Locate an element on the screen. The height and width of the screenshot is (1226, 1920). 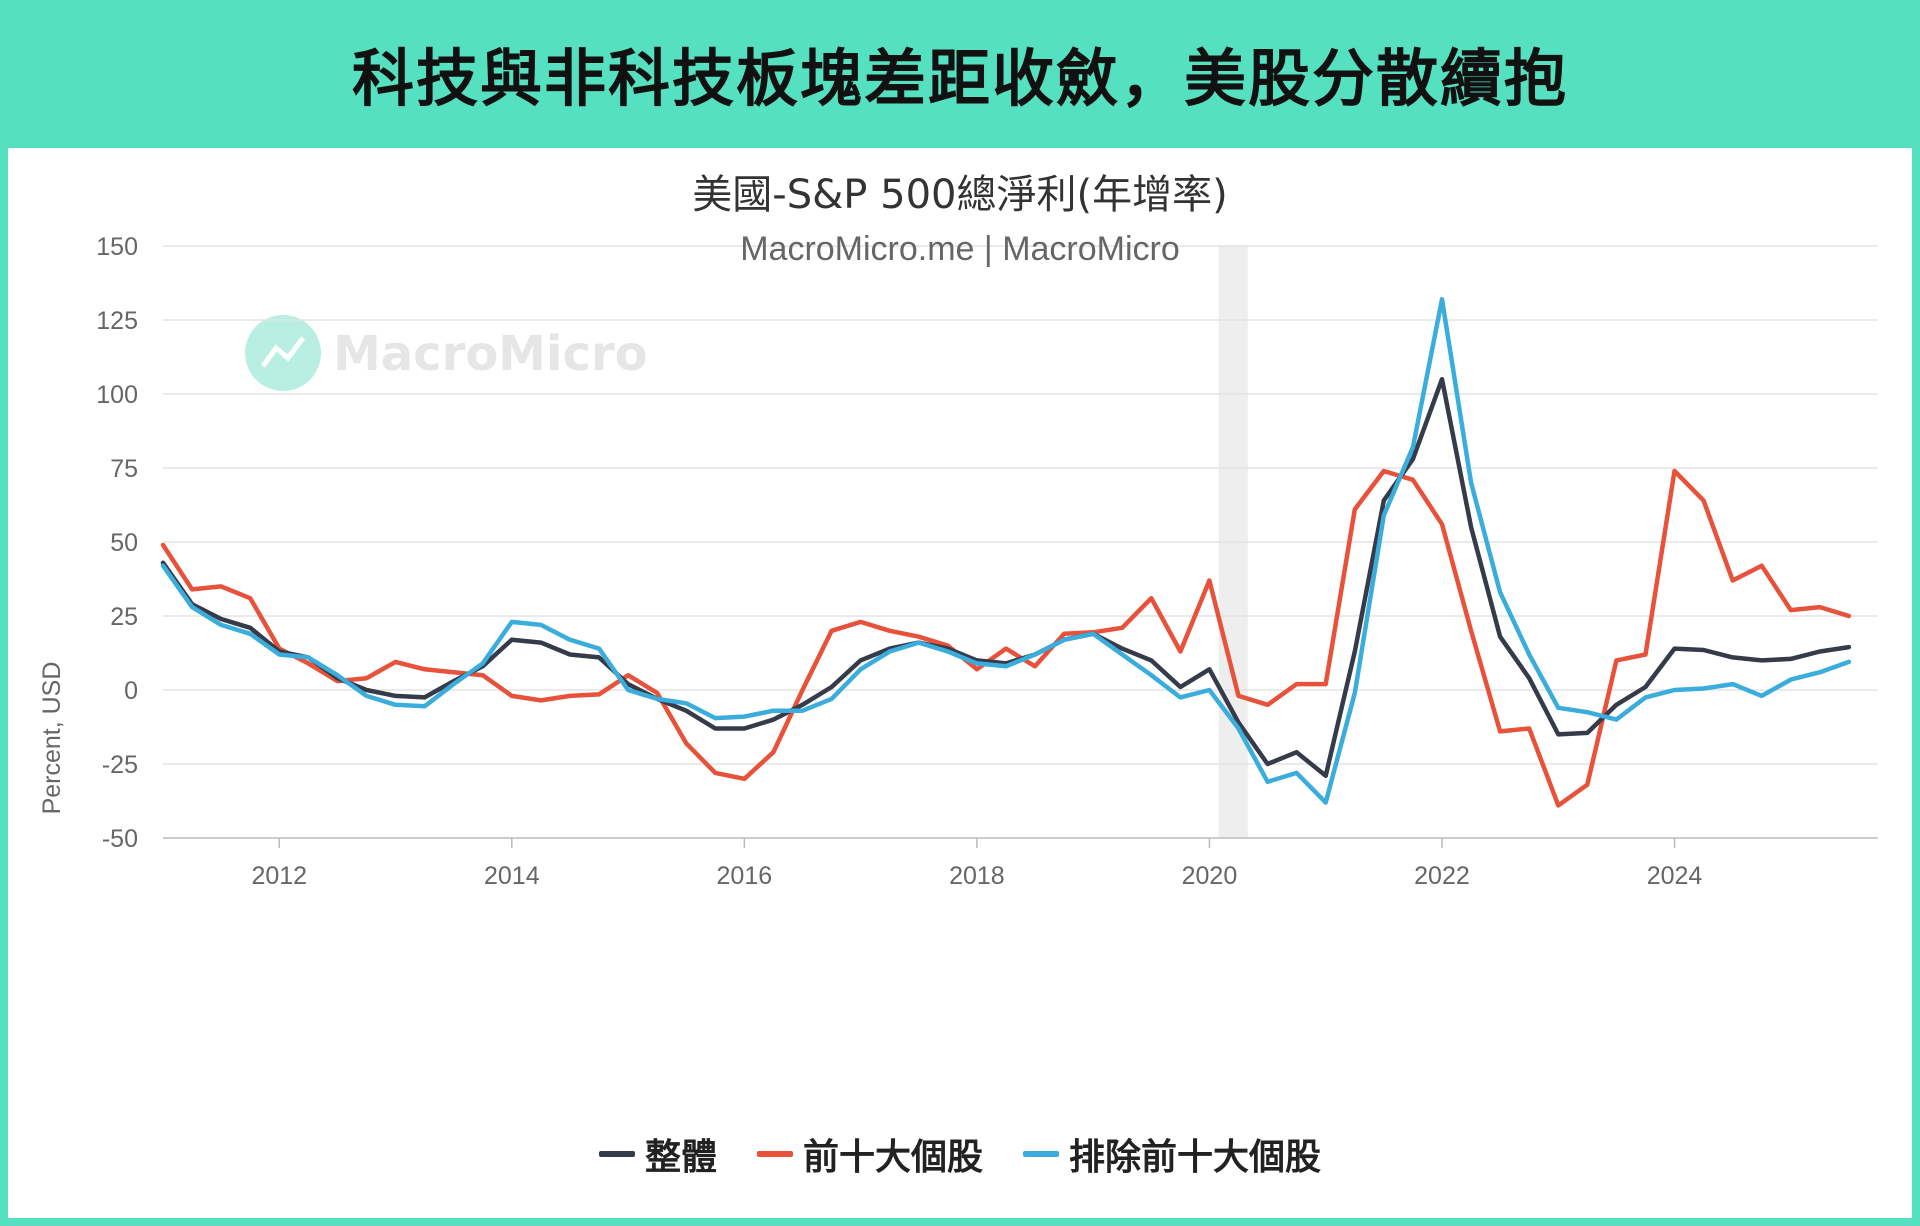
y-tick-label: 125 is located at coordinates (117, 321).